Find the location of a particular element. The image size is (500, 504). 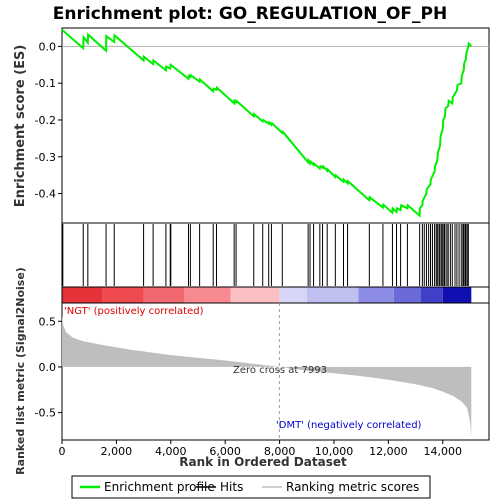

metric-y-tick-label: 0.5 is located at coordinates (48, 321).